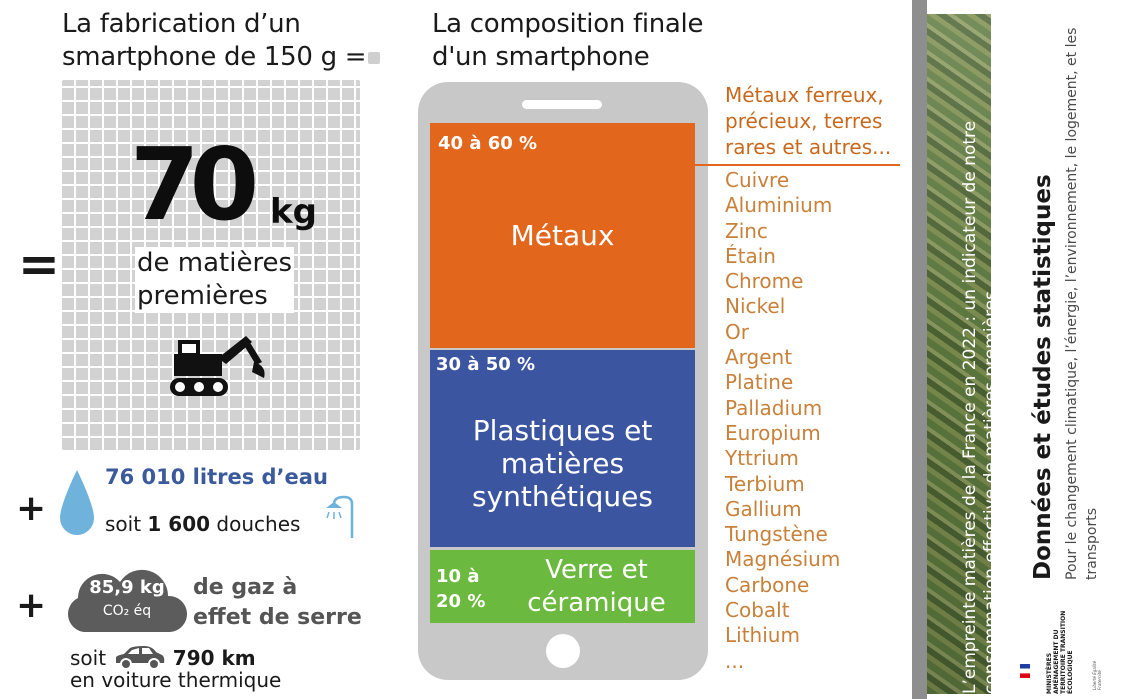 The width and height of the screenshot is (1129, 699). Describe the element at coordinates (77, 502) in the screenshot. I see `water-drop-icon` at that location.